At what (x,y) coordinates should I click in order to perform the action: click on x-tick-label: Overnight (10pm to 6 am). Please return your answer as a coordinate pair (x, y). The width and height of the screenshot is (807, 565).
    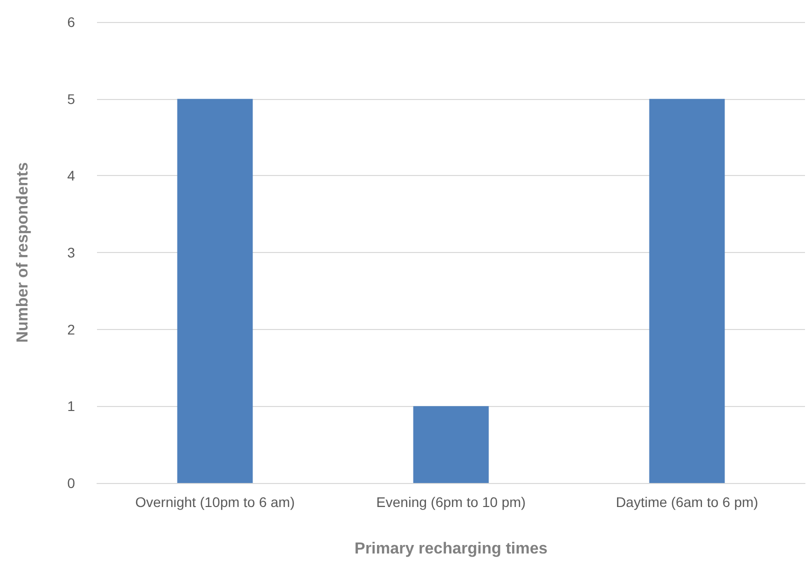
    Looking at the image, I should click on (215, 502).